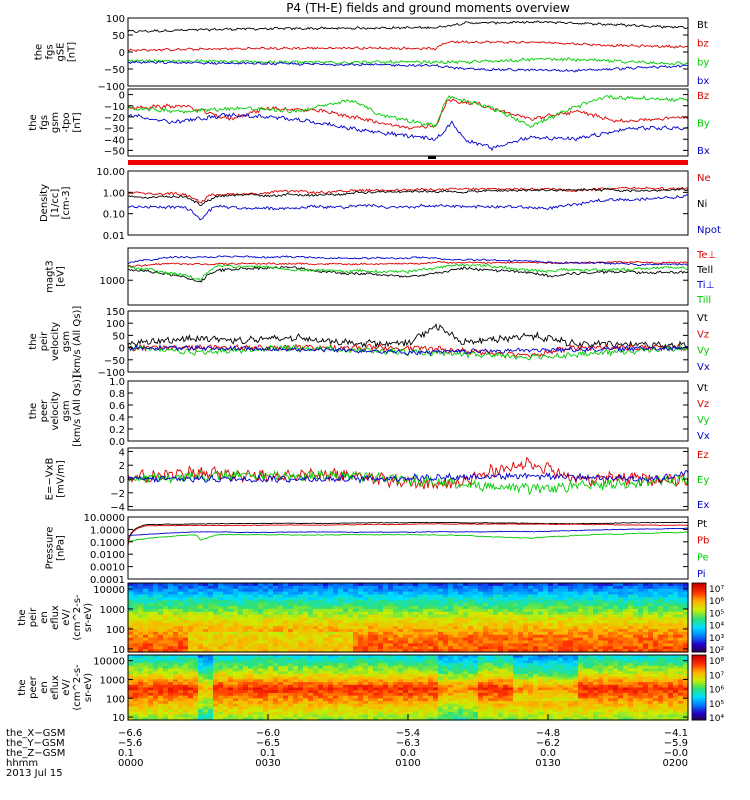  I want to click on legend-entry: Bt, so click(702, 25).